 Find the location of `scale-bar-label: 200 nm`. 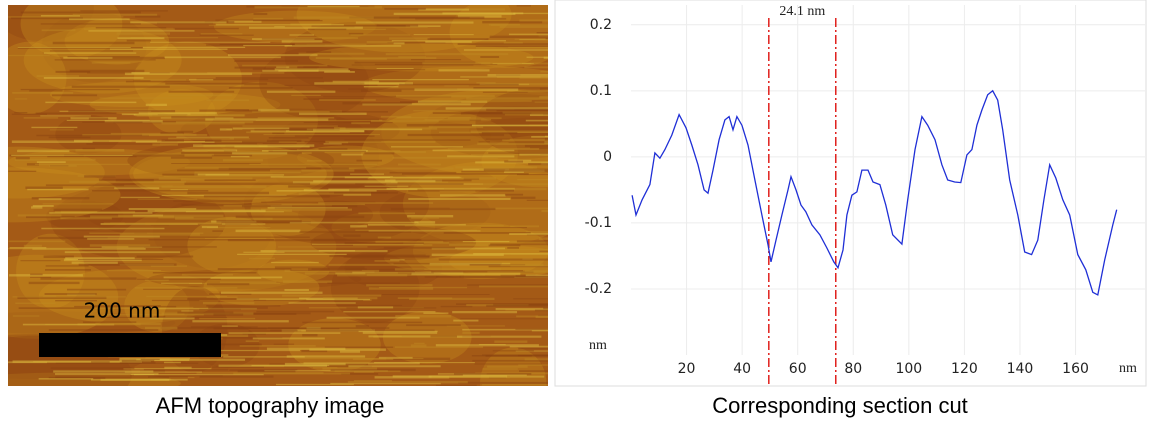

scale-bar-label: 200 nm is located at coordinates (122, 311).